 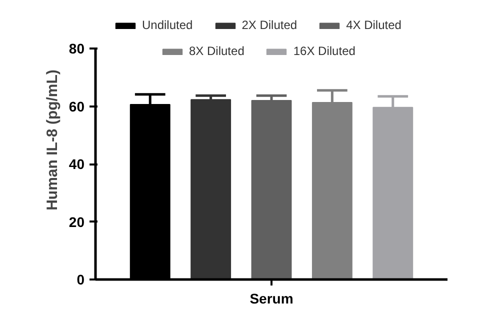 I want to click on y-tick-label: 40, so click(x=76, y=164).